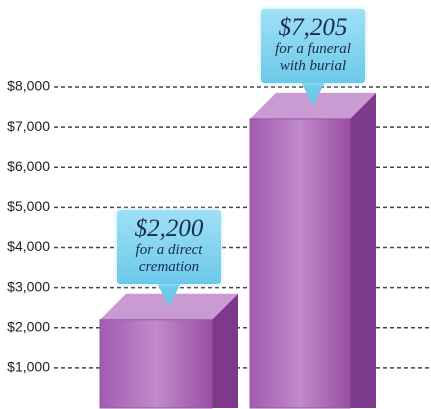 The height and width of the screenshot is (409, 431). What do you see at coordinates (156, 364) in the screenshot?
I see `bar` at bounding box center [156, 364].